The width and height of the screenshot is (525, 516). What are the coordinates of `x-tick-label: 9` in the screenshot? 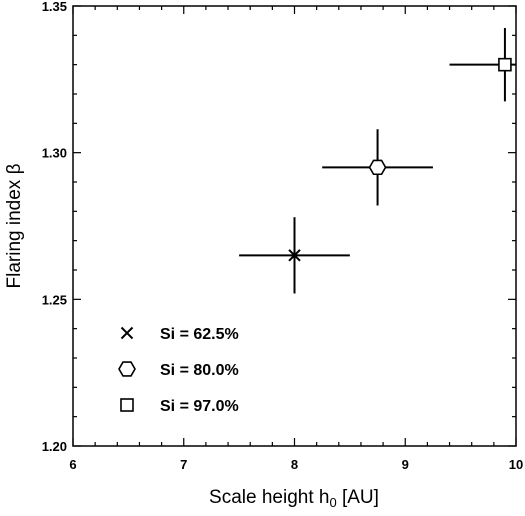 It's located at (405, 464).